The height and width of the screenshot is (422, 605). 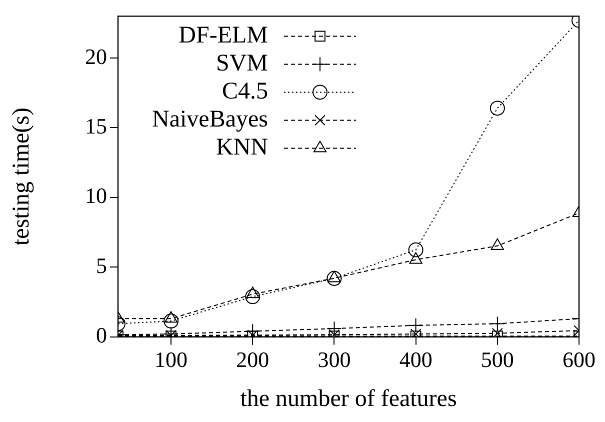 What do you see at coordinates (348, 399) in the screenshot?
I see `x-axis-title: the number of features` at bounding box center [348, 399].